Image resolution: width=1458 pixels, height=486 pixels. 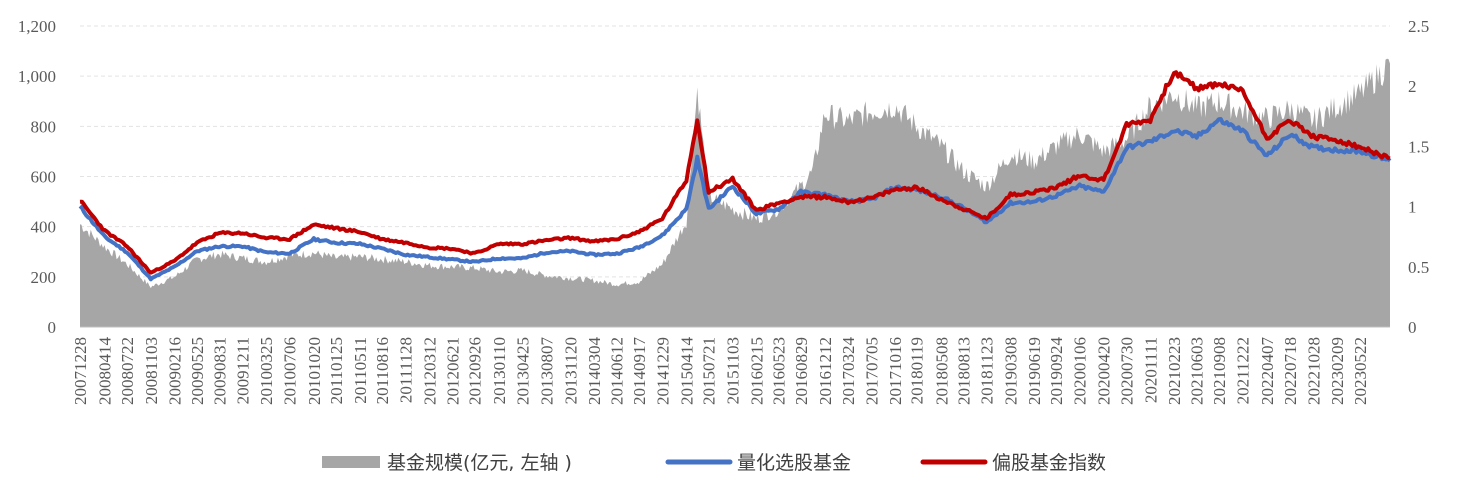 What do you see at coordinates (1011, 371) in the screenshot?
I see `x-tick-label: 20190308` at bounding box center [1011, 371].